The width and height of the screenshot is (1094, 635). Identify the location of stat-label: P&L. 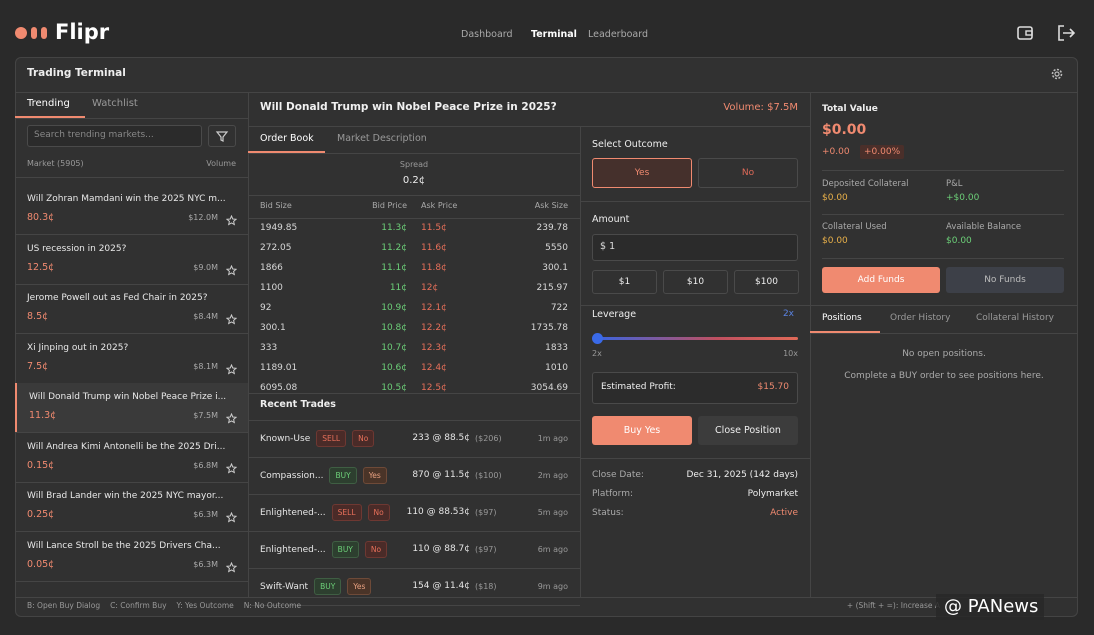
(954, 184).